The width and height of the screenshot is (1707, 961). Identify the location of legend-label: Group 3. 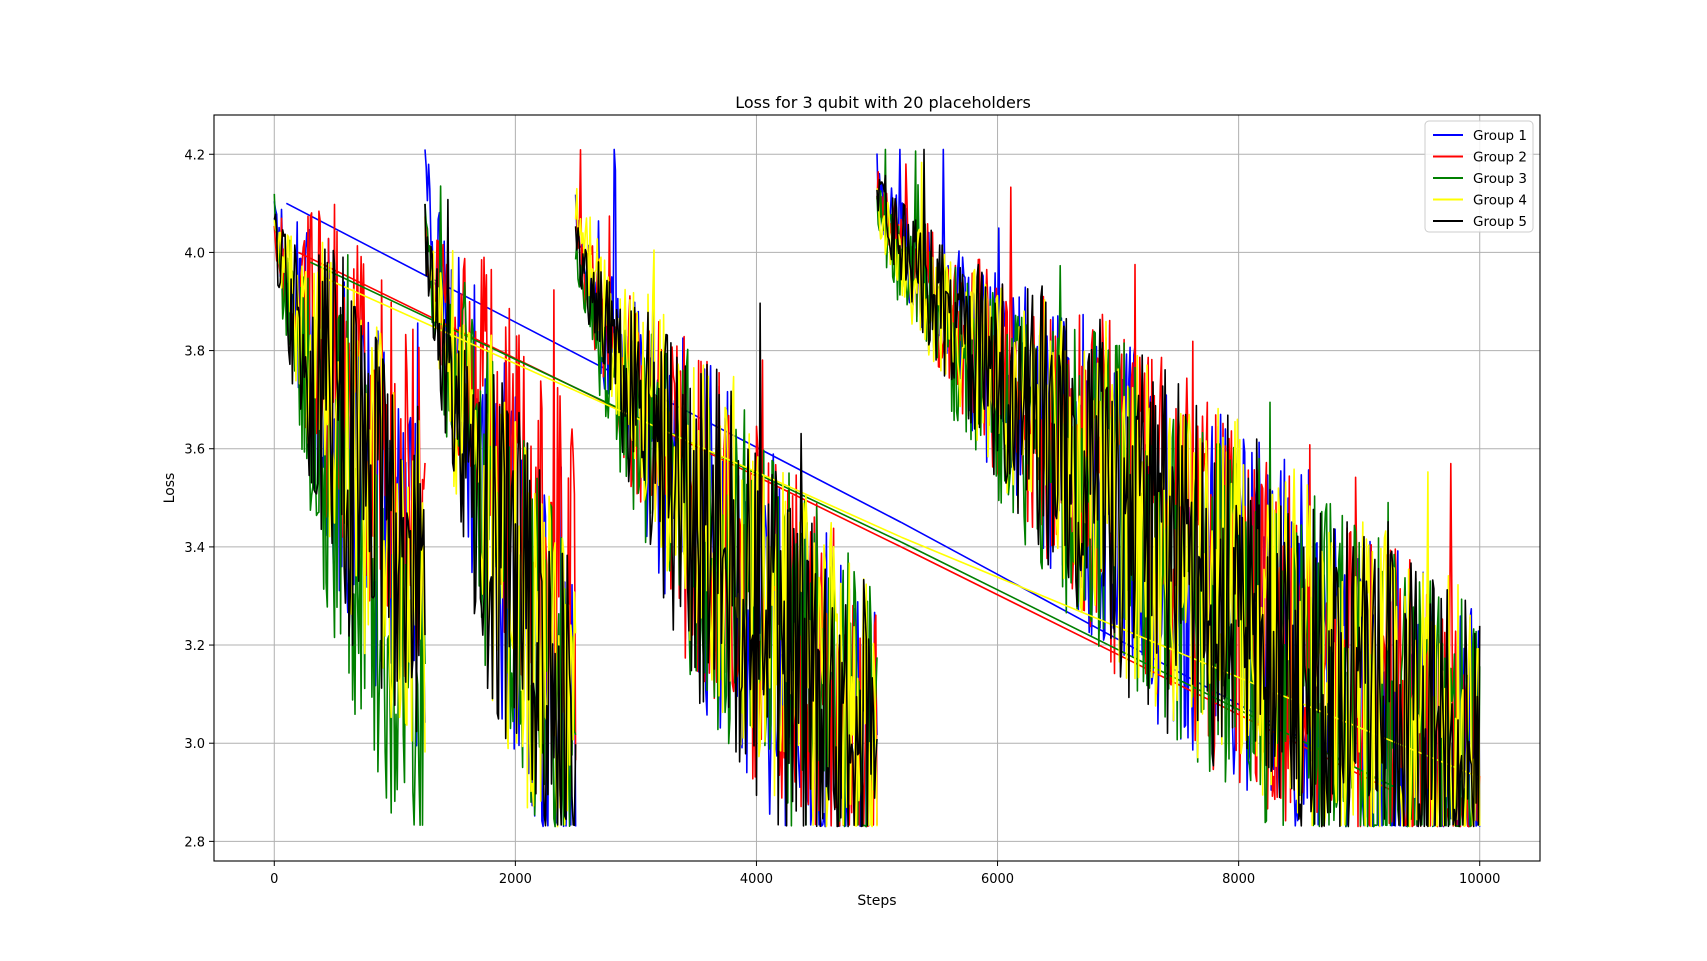
(1500, 179).